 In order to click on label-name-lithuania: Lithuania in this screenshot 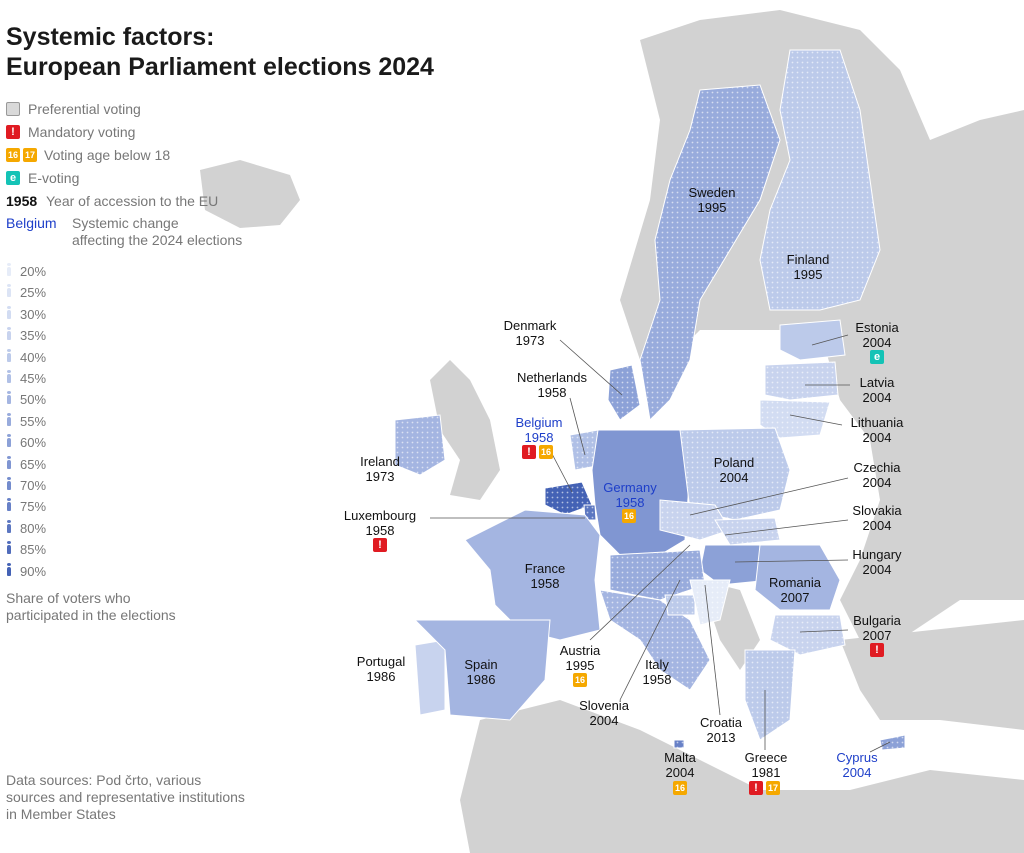, I will do `click(877, 422)`.